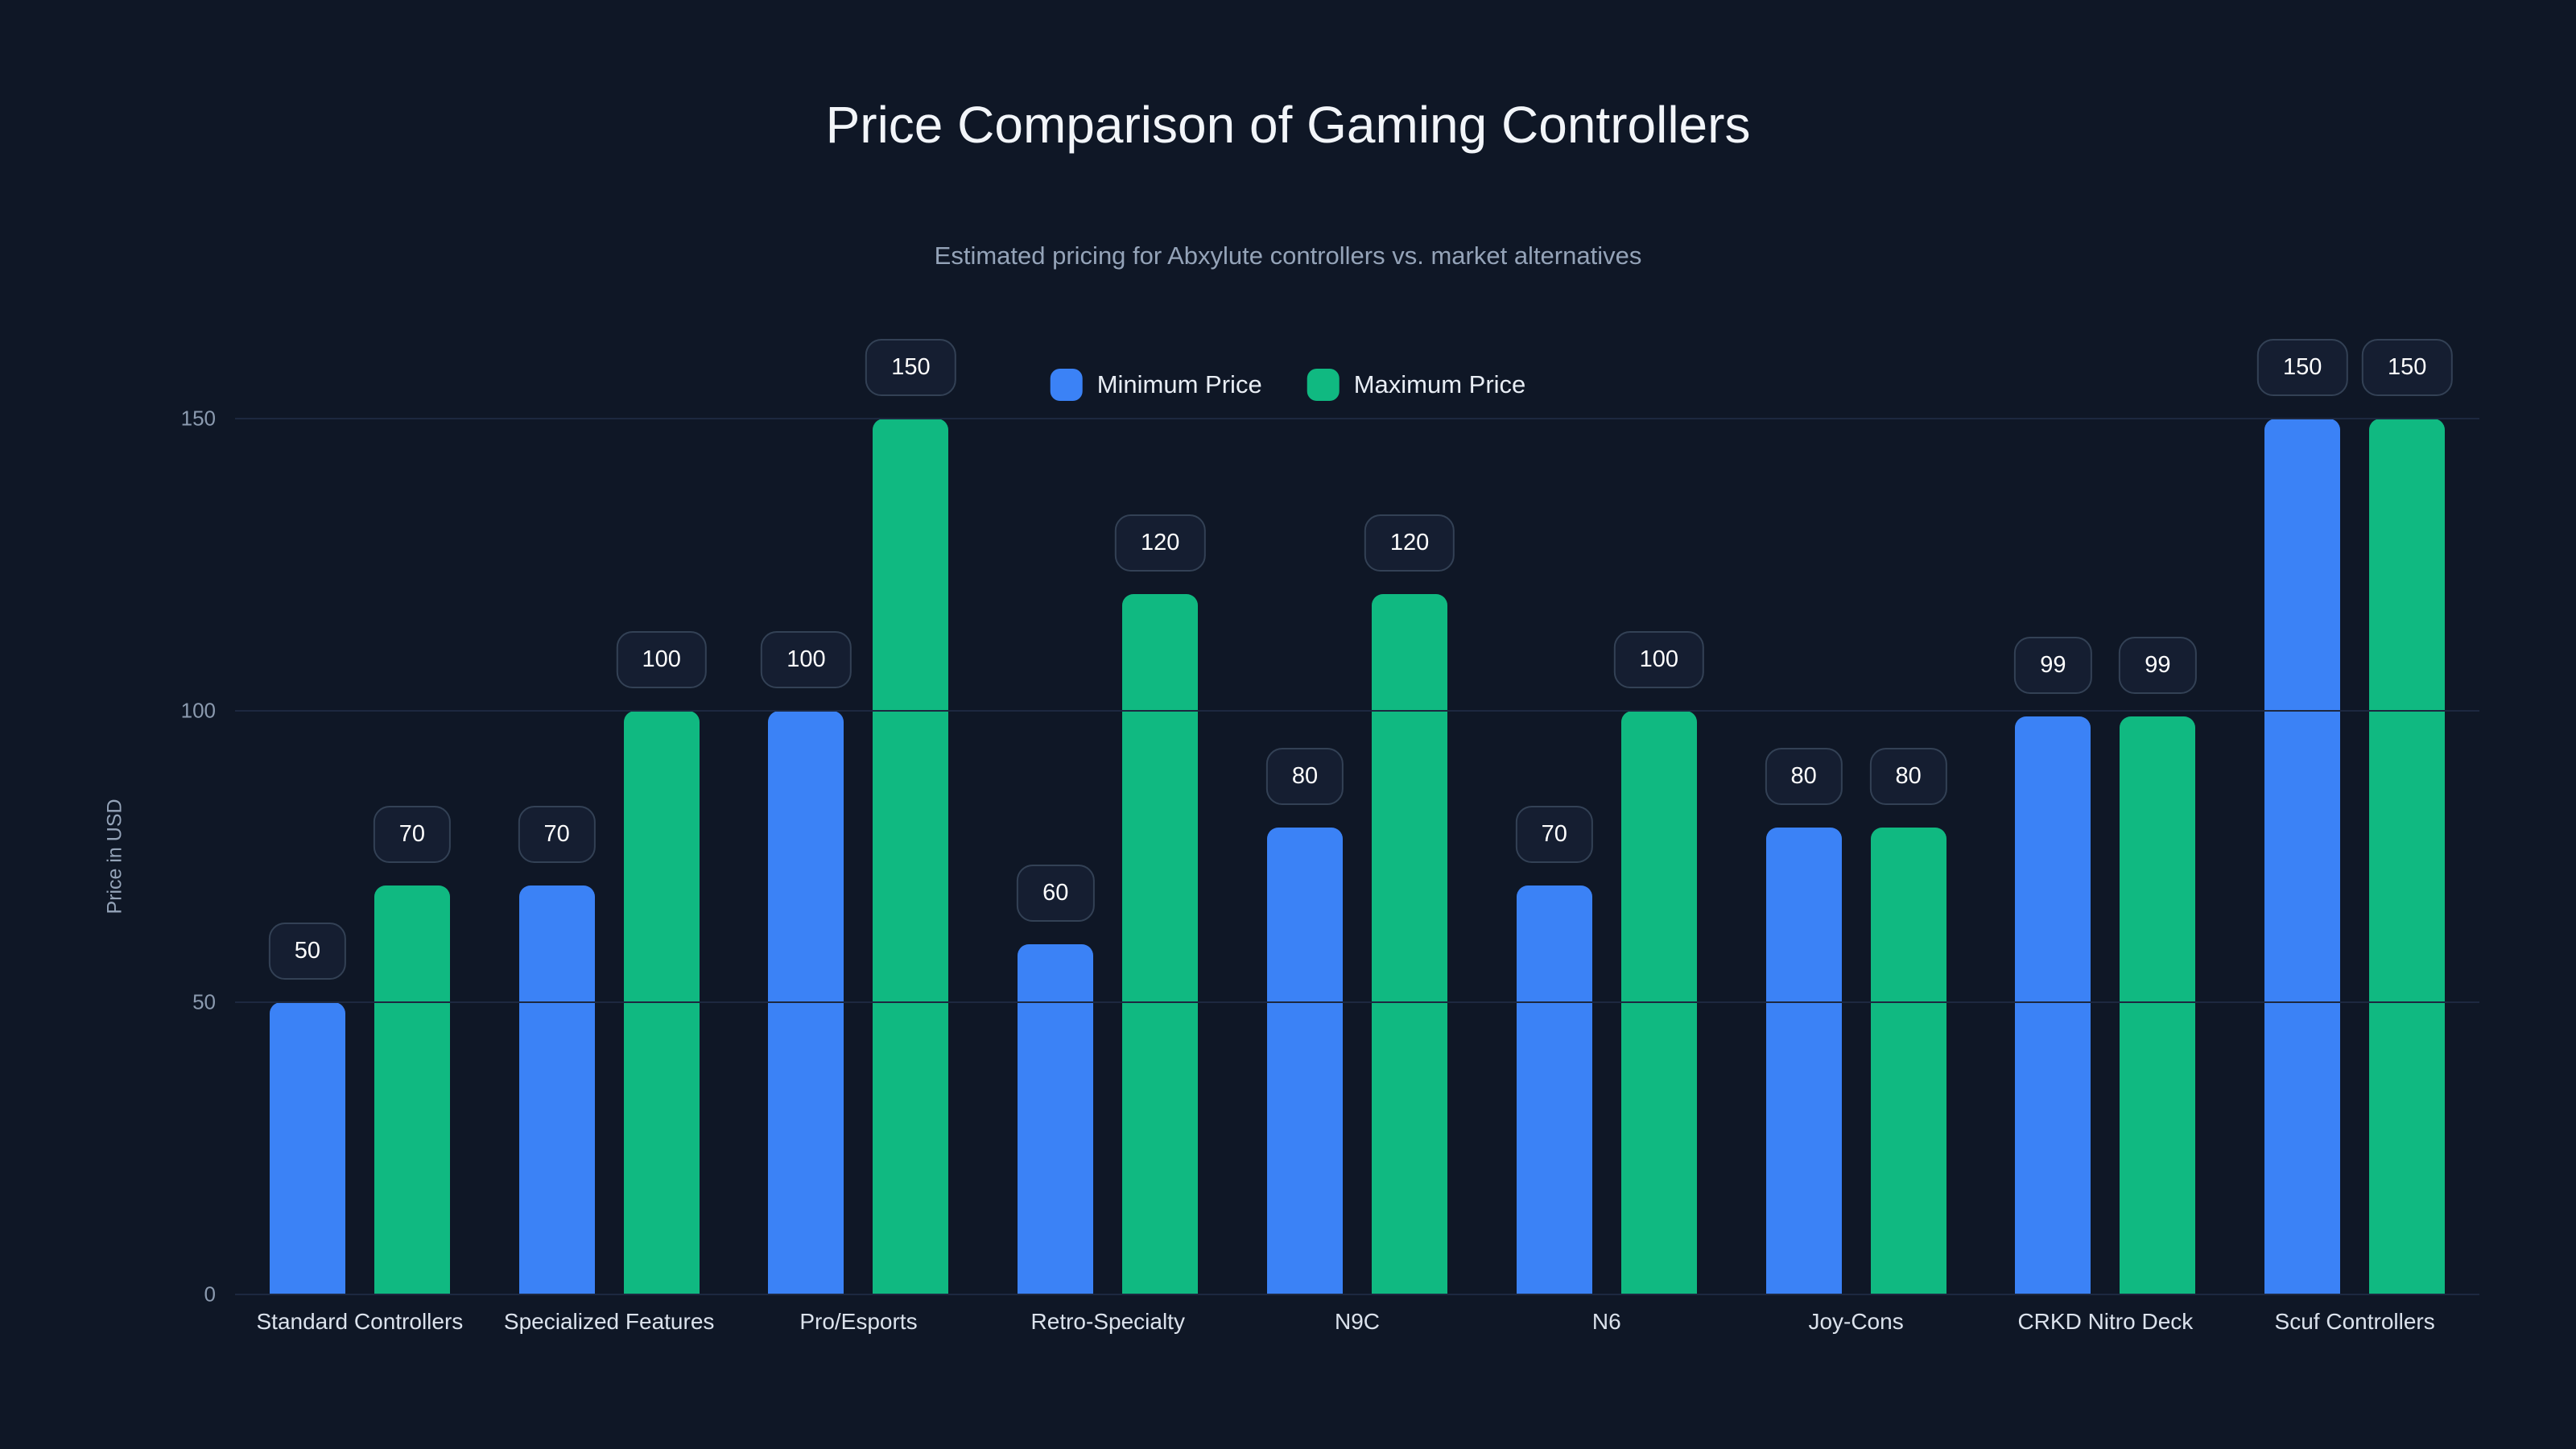  I want to click on legend-item-minimum-price: Minimum Price, so click(1156, 385).